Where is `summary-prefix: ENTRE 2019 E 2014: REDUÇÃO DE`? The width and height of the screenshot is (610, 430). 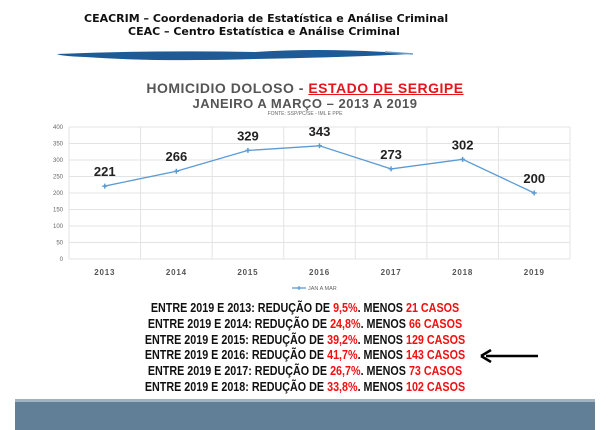
summary-prefix: ENTRE 2019 E 2014: REDUÇÃO DE is located at coordinates (239, 323).